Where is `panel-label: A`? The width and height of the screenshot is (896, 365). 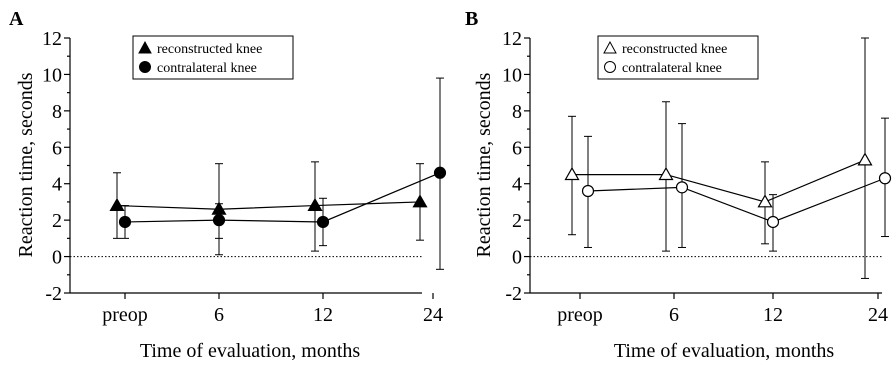
panel-label: A is located at coordinates (16, 19).